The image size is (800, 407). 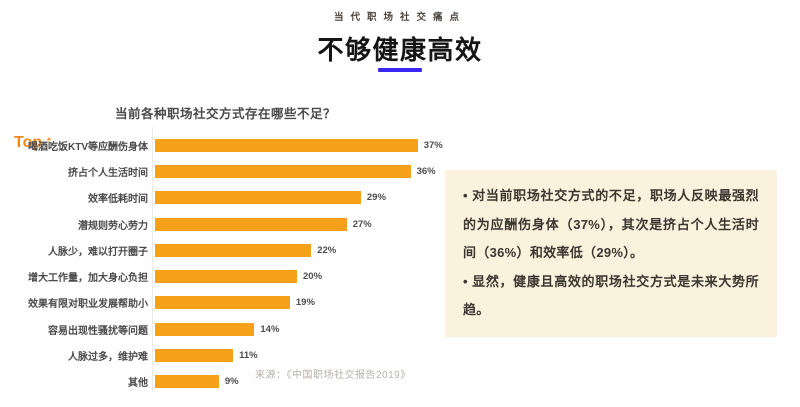 I want to click on bar-category-label: 效率低耗时间, so click(x=118, y=200).